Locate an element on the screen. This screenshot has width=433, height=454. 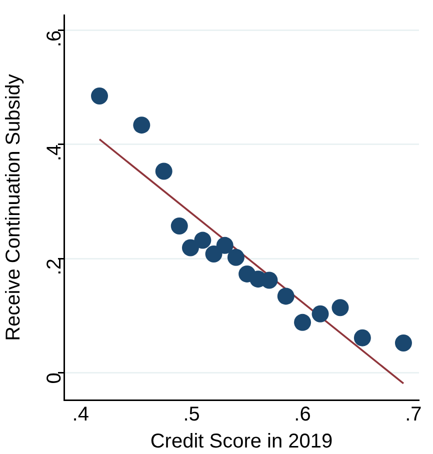
x-tick-label: .5 is located at coordinates (191, 415).